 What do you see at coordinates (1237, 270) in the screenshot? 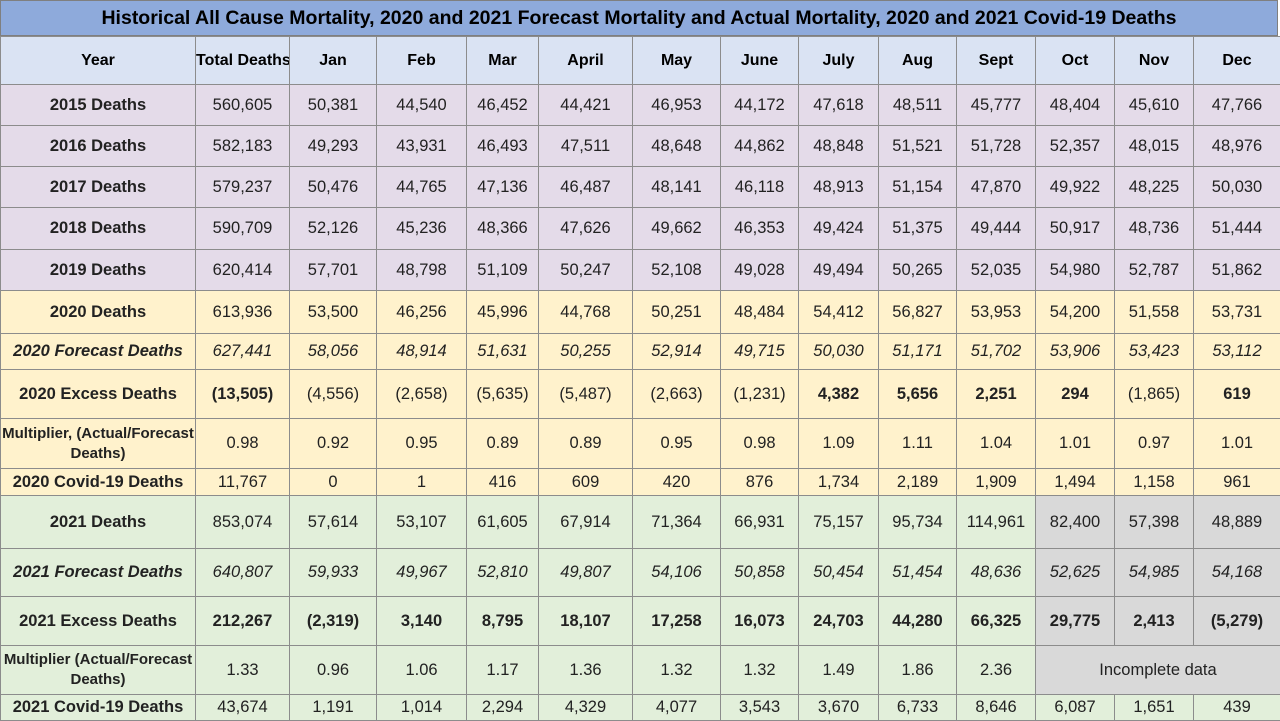
I see `cell-dec: 51,862` at bounding box center [1237, 270].